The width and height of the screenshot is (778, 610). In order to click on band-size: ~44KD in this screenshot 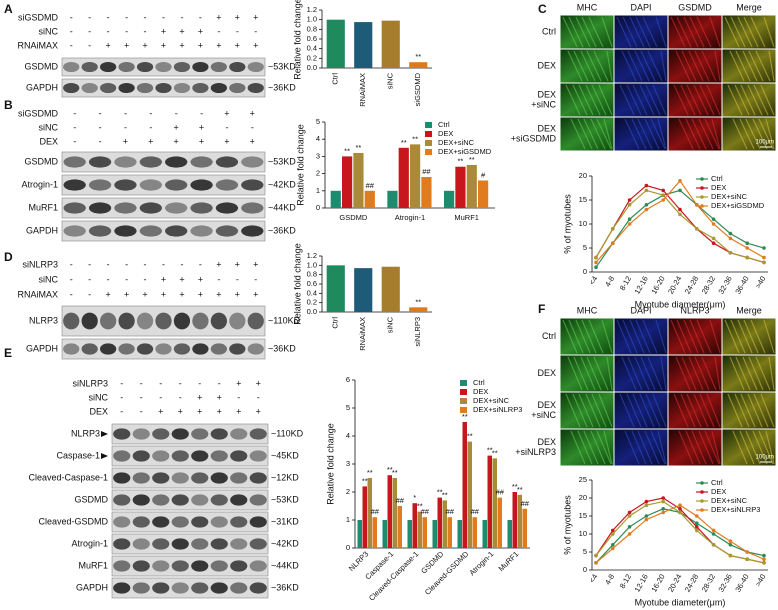, I will do `click(285, 565)`.